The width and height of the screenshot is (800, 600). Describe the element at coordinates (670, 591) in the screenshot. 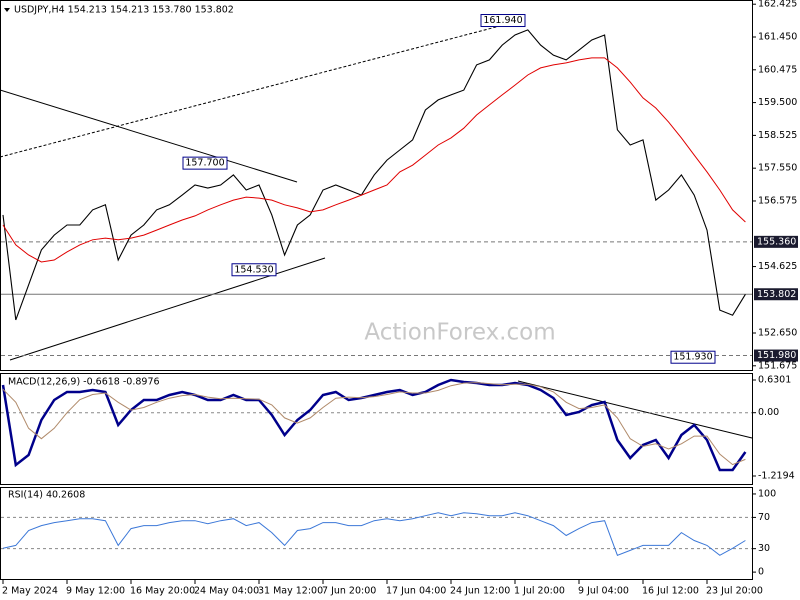

I see `x-tick-label: 16 Jul 12:00` at that location.